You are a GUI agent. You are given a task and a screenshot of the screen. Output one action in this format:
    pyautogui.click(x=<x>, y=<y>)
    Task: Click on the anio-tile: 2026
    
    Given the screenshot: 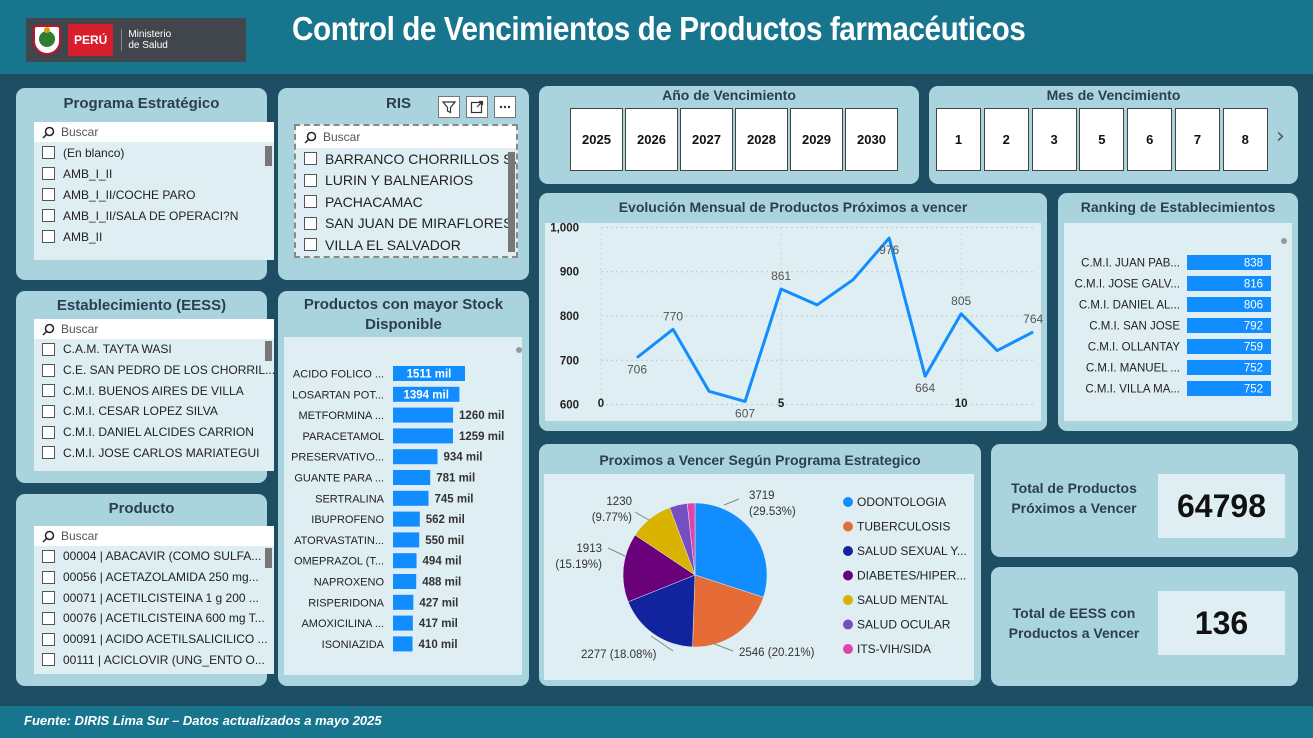 What is the action you would take?
    pyautogui.click(x=651, y=139)
    